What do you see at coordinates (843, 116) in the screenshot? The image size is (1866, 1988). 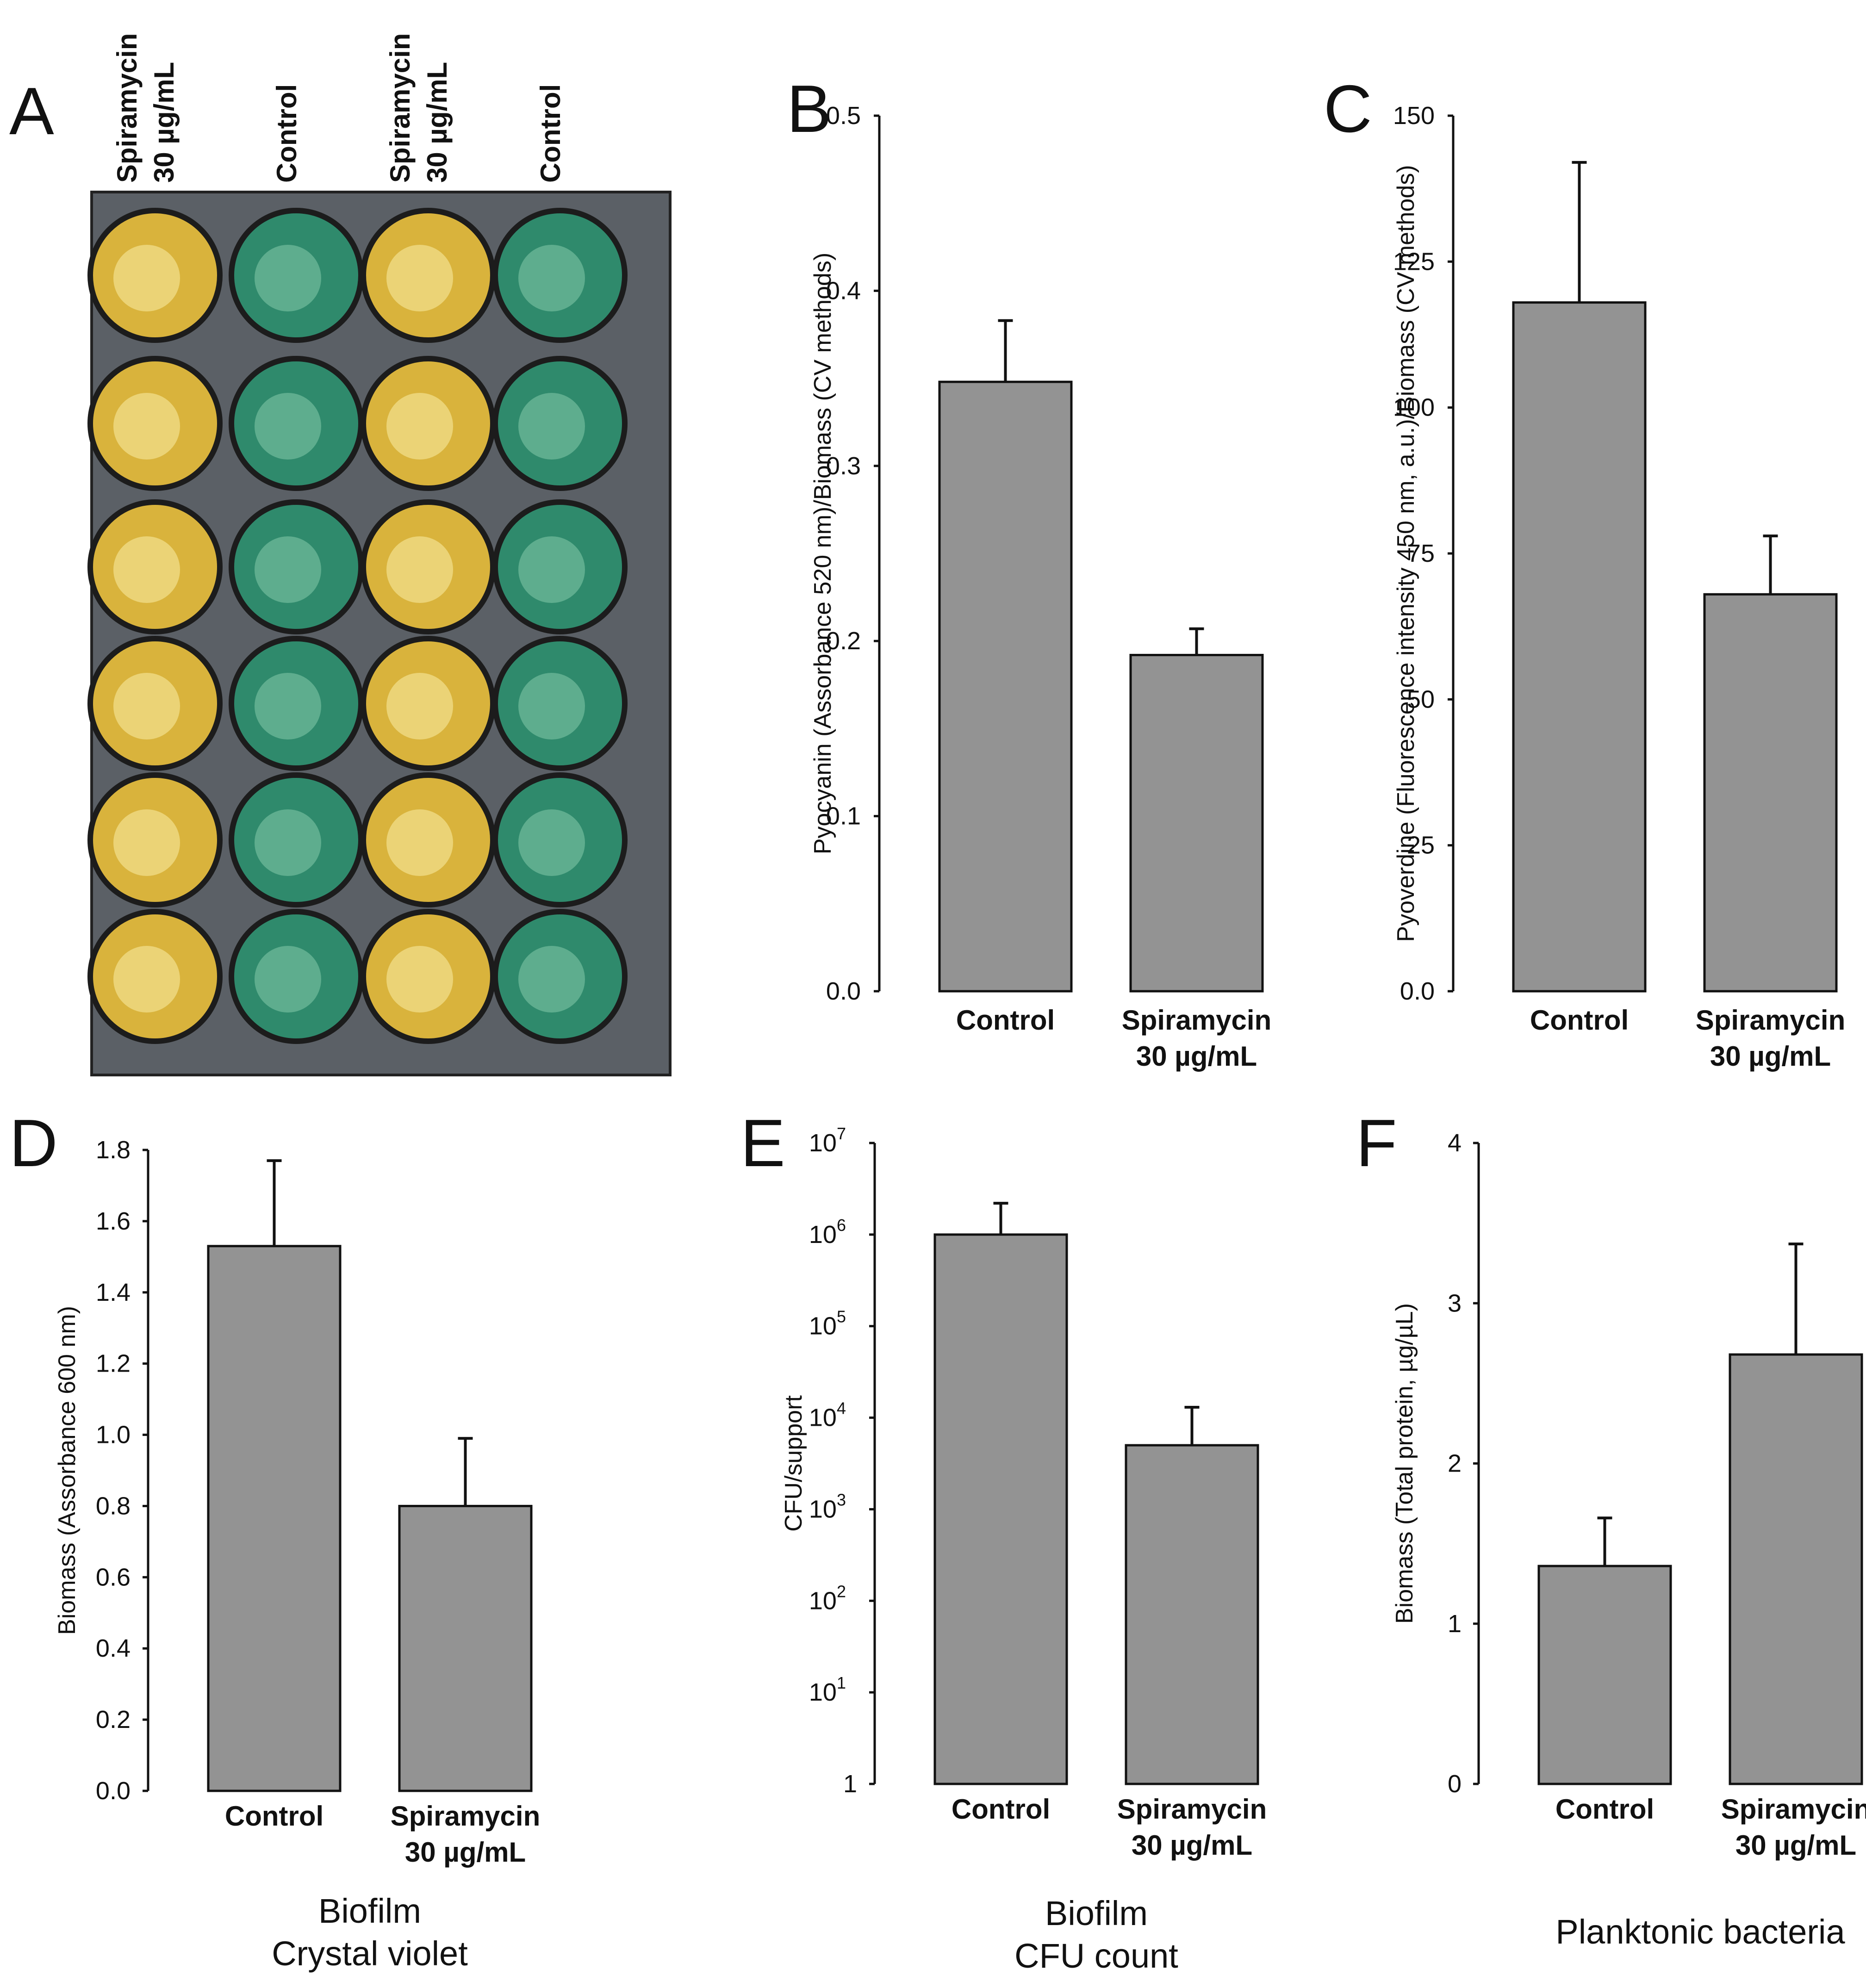 I see `y-tick-label: 0.5` at bounding box center [843, 116].